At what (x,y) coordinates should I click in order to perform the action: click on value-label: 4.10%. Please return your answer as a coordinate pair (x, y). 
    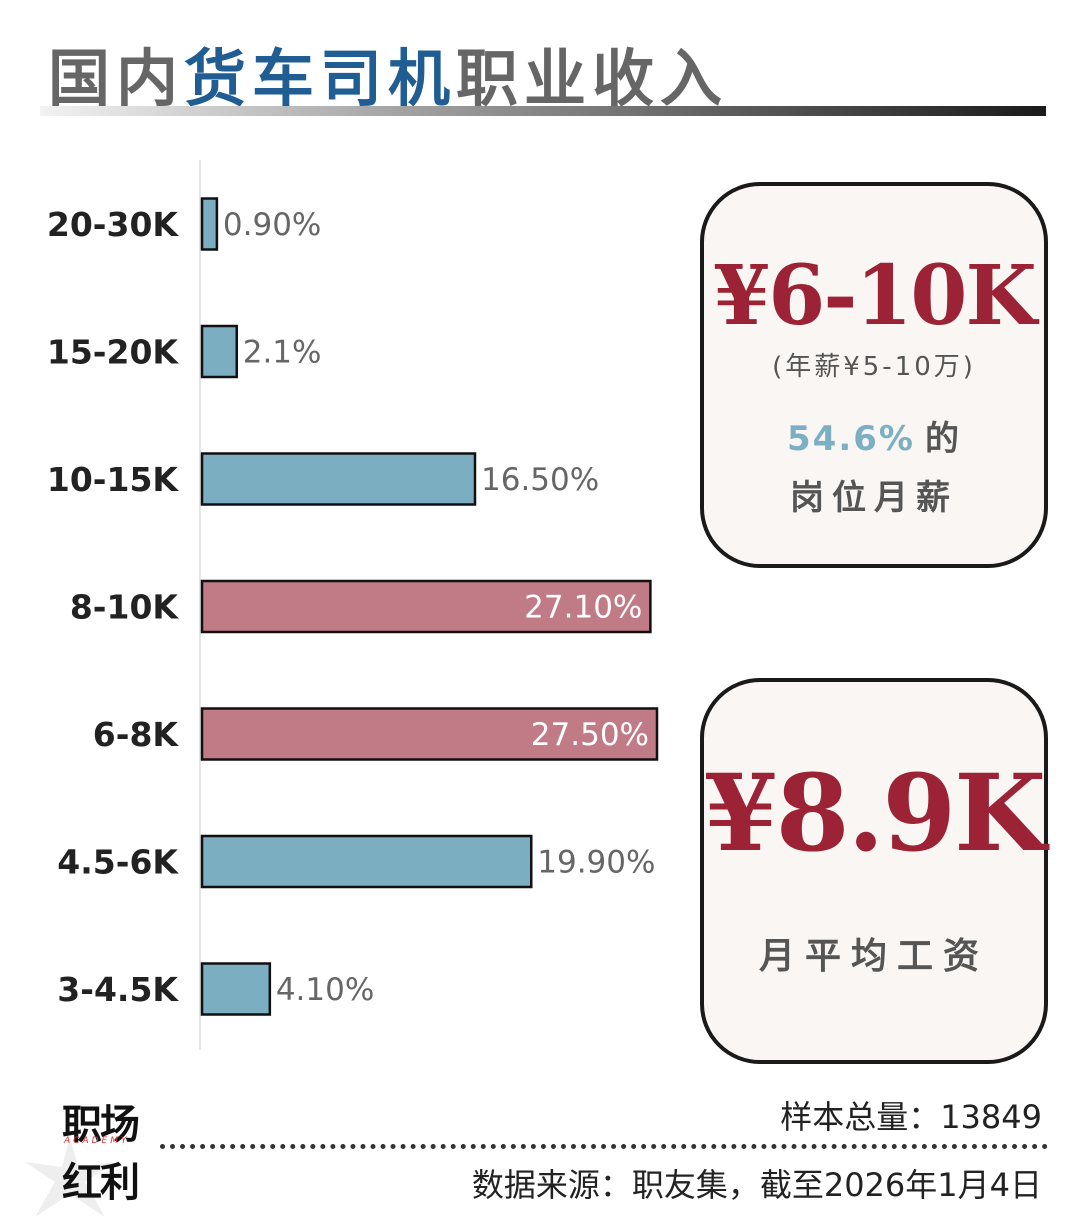
    Looking at the image, I should click on (325, 990).